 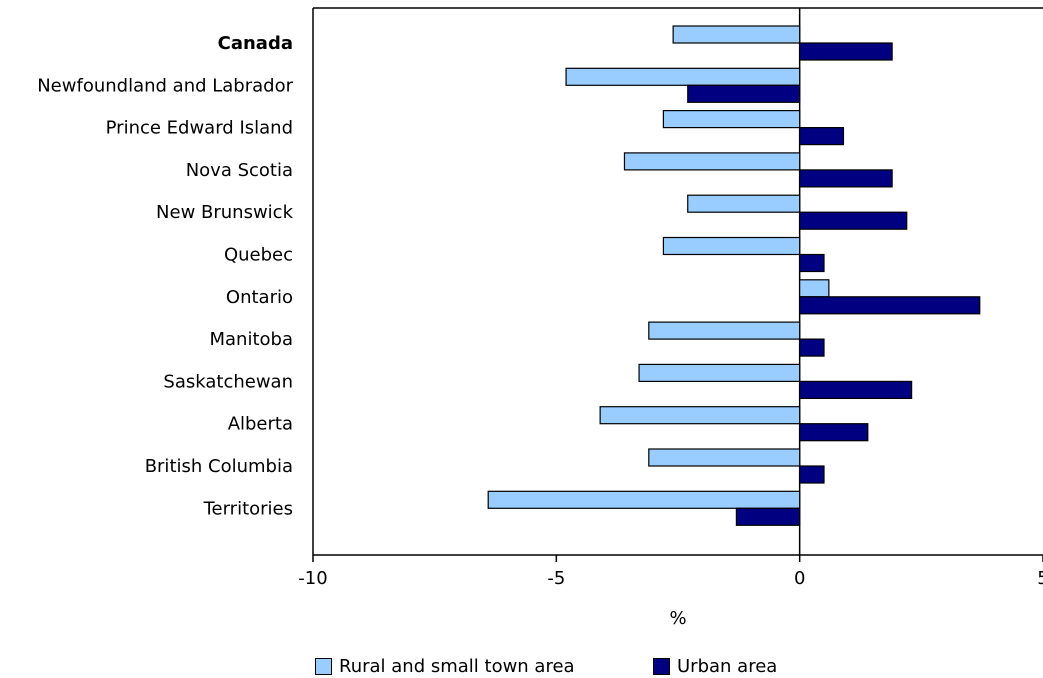 What do you see at coordinates (225, 212) in the screenshot?
I see `category-label: New Brunswick` at bounding box center [225, 212].